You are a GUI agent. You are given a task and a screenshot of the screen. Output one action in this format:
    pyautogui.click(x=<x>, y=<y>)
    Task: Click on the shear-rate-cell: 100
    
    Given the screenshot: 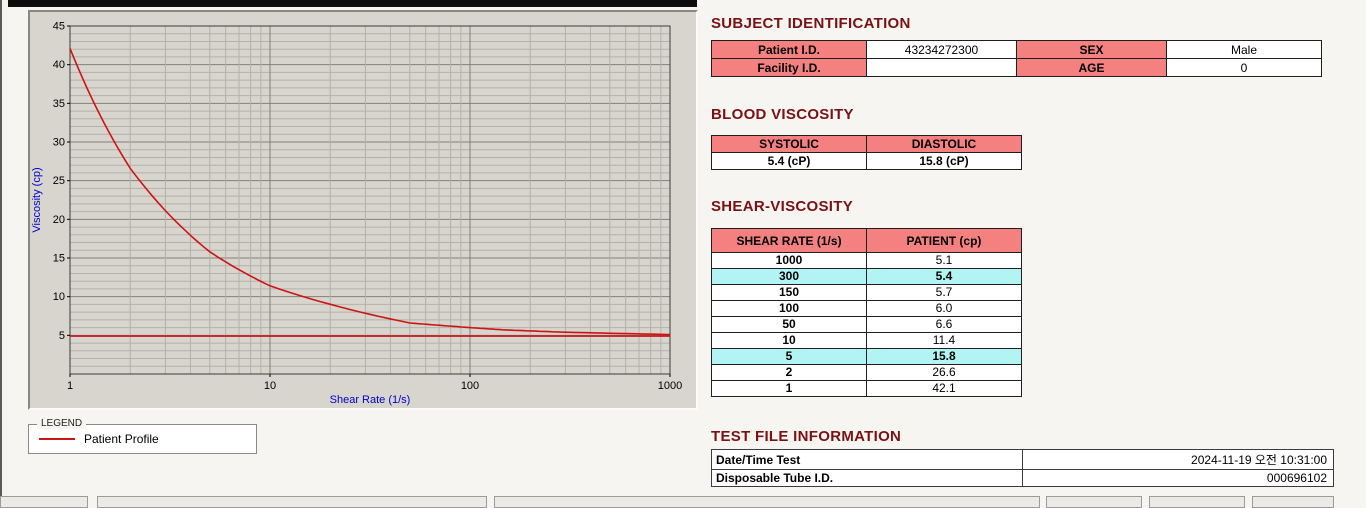 What is the action you would take?
    pyautogui.click(x=789, y=308)
    